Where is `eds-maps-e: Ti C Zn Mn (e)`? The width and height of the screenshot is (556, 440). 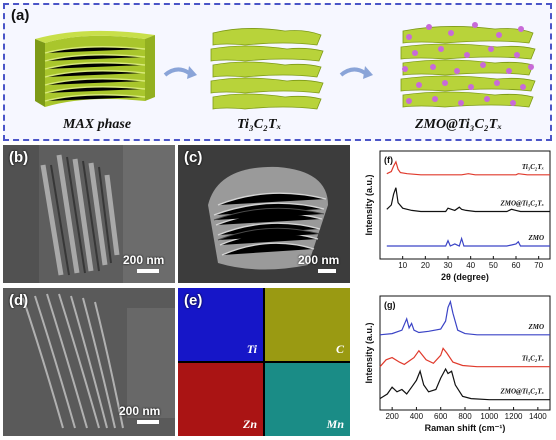 eds-maps-e: Ti C Zn Mn (e) is located at coordinates (264, 362).